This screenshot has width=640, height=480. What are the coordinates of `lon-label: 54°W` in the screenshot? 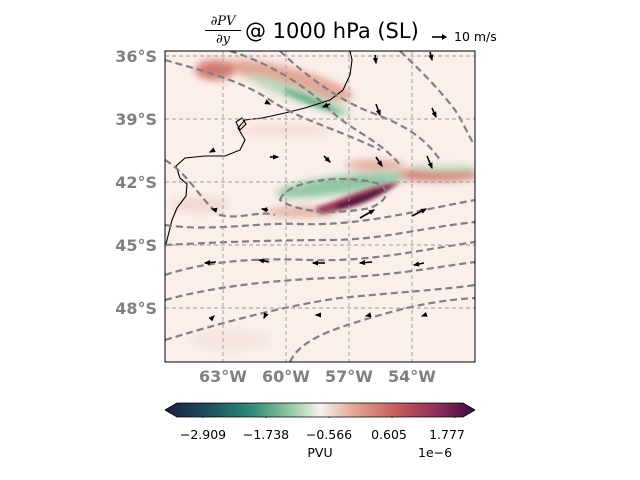 It's located at (412, 376).